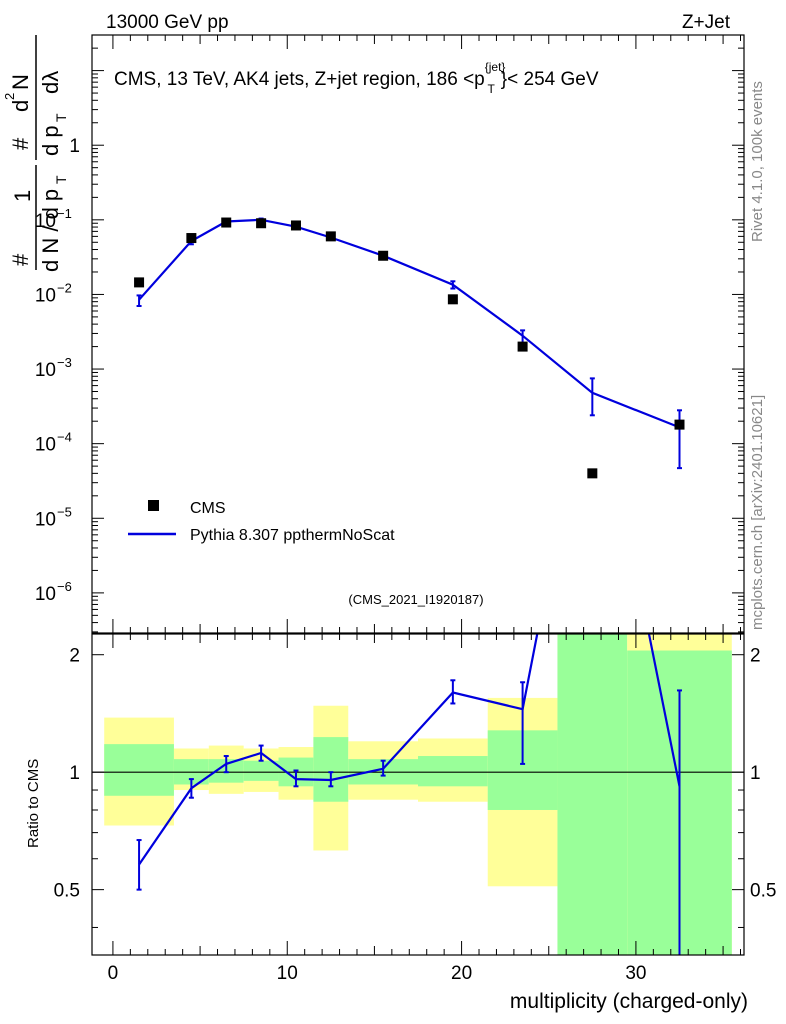 Image resolution: width=786 pixels, height=1024 pixels. I want to click on y-tick-exponent: −3, so click(64, 362).